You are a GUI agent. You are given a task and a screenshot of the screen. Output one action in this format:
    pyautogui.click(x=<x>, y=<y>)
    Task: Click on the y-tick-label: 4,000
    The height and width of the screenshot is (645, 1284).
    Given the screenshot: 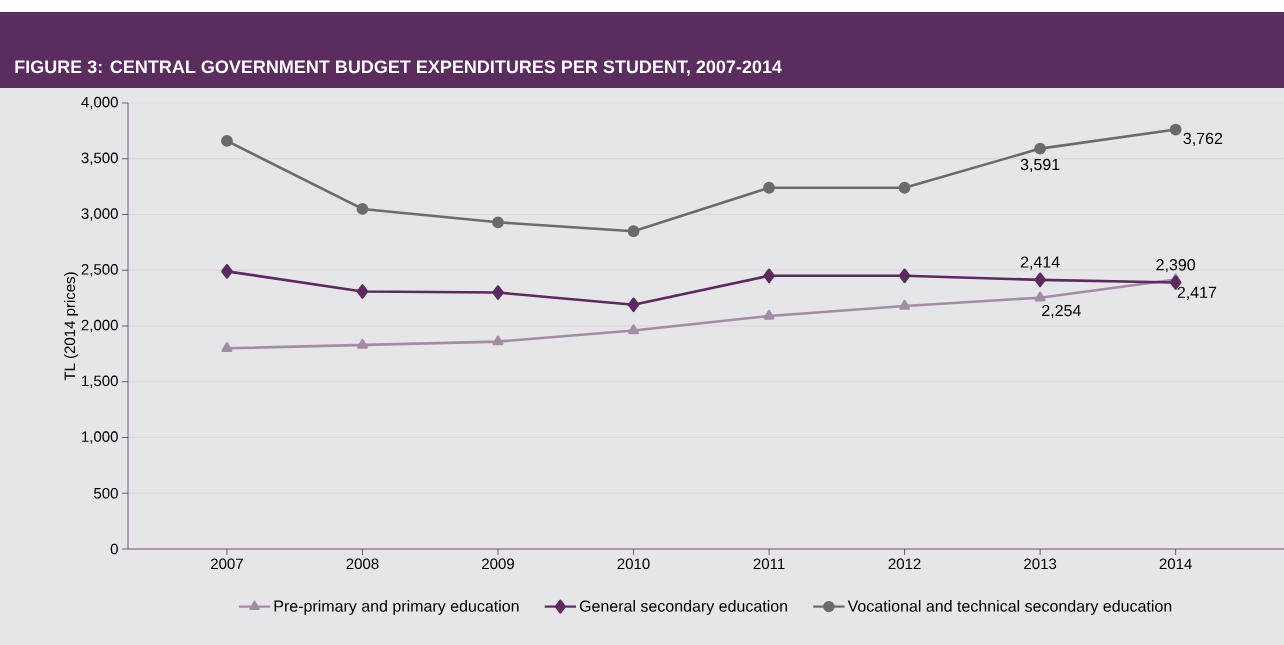 What is the action you would take?
    pyautogui.click(x=99, y=103)
    